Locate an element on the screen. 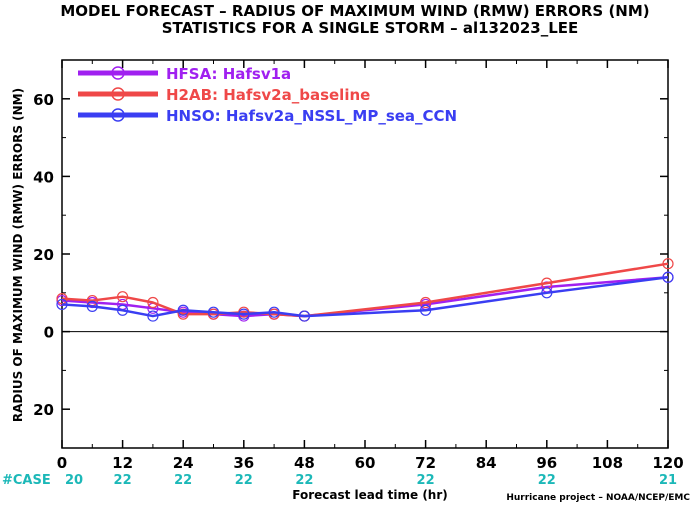  y-tick-label: 40 is located at coordinates (43, 177).